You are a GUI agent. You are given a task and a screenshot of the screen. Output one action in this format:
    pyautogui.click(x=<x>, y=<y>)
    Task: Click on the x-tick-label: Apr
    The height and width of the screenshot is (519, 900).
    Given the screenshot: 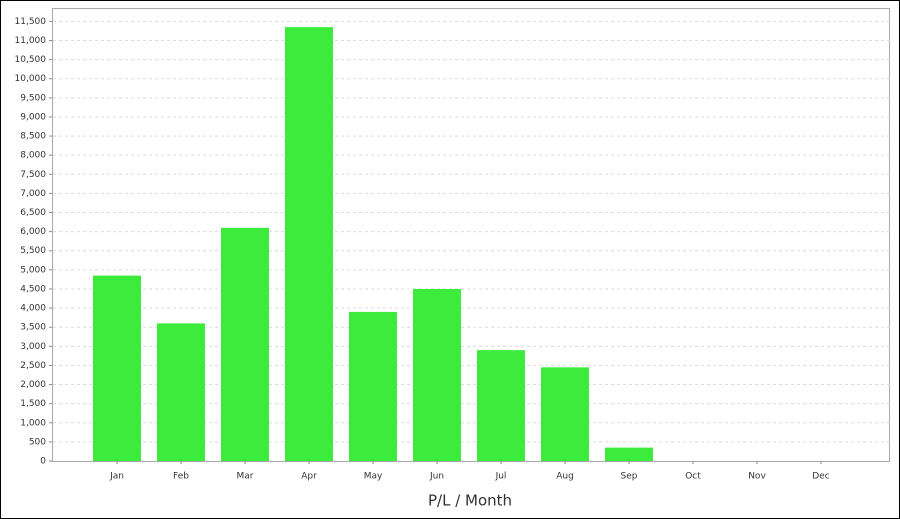 What is the action you would take?
    pyautogui.click(x=309, y=477)
    